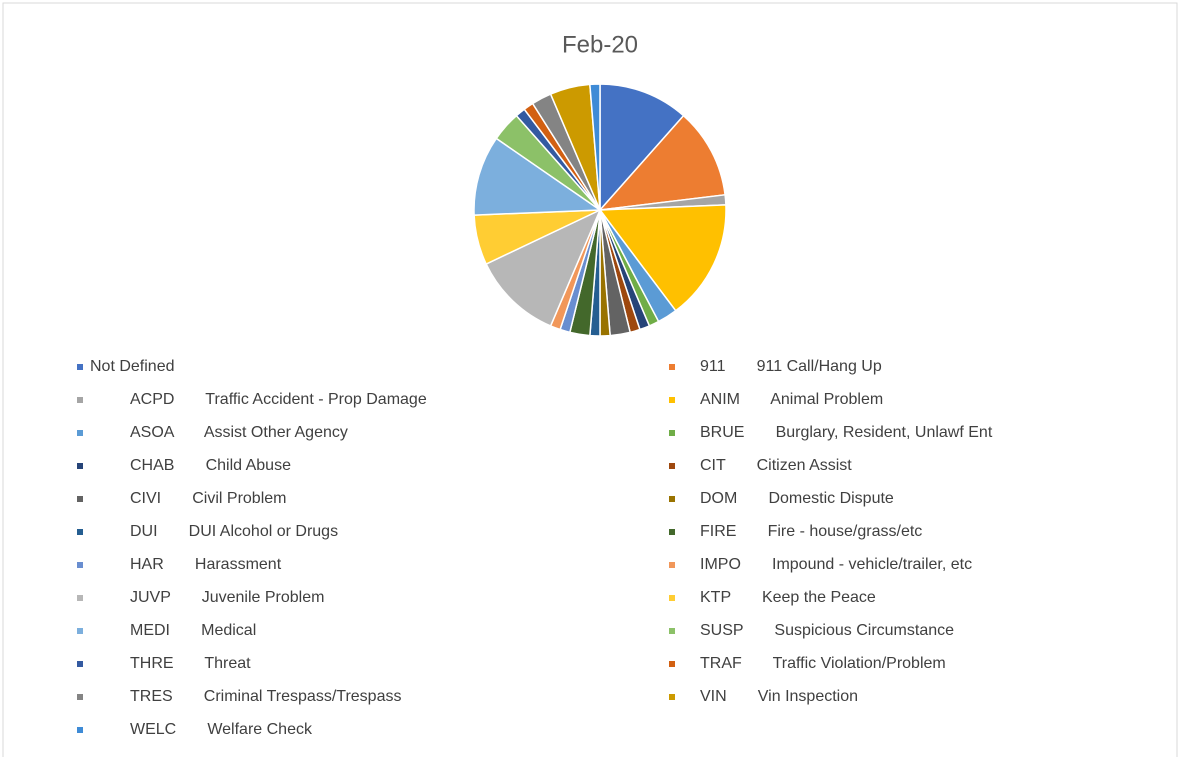  Describe the element at coordinates (811, 531) in the screenshot. I see `legend-label: FIRE Fire - house/grass/etc` at that location.